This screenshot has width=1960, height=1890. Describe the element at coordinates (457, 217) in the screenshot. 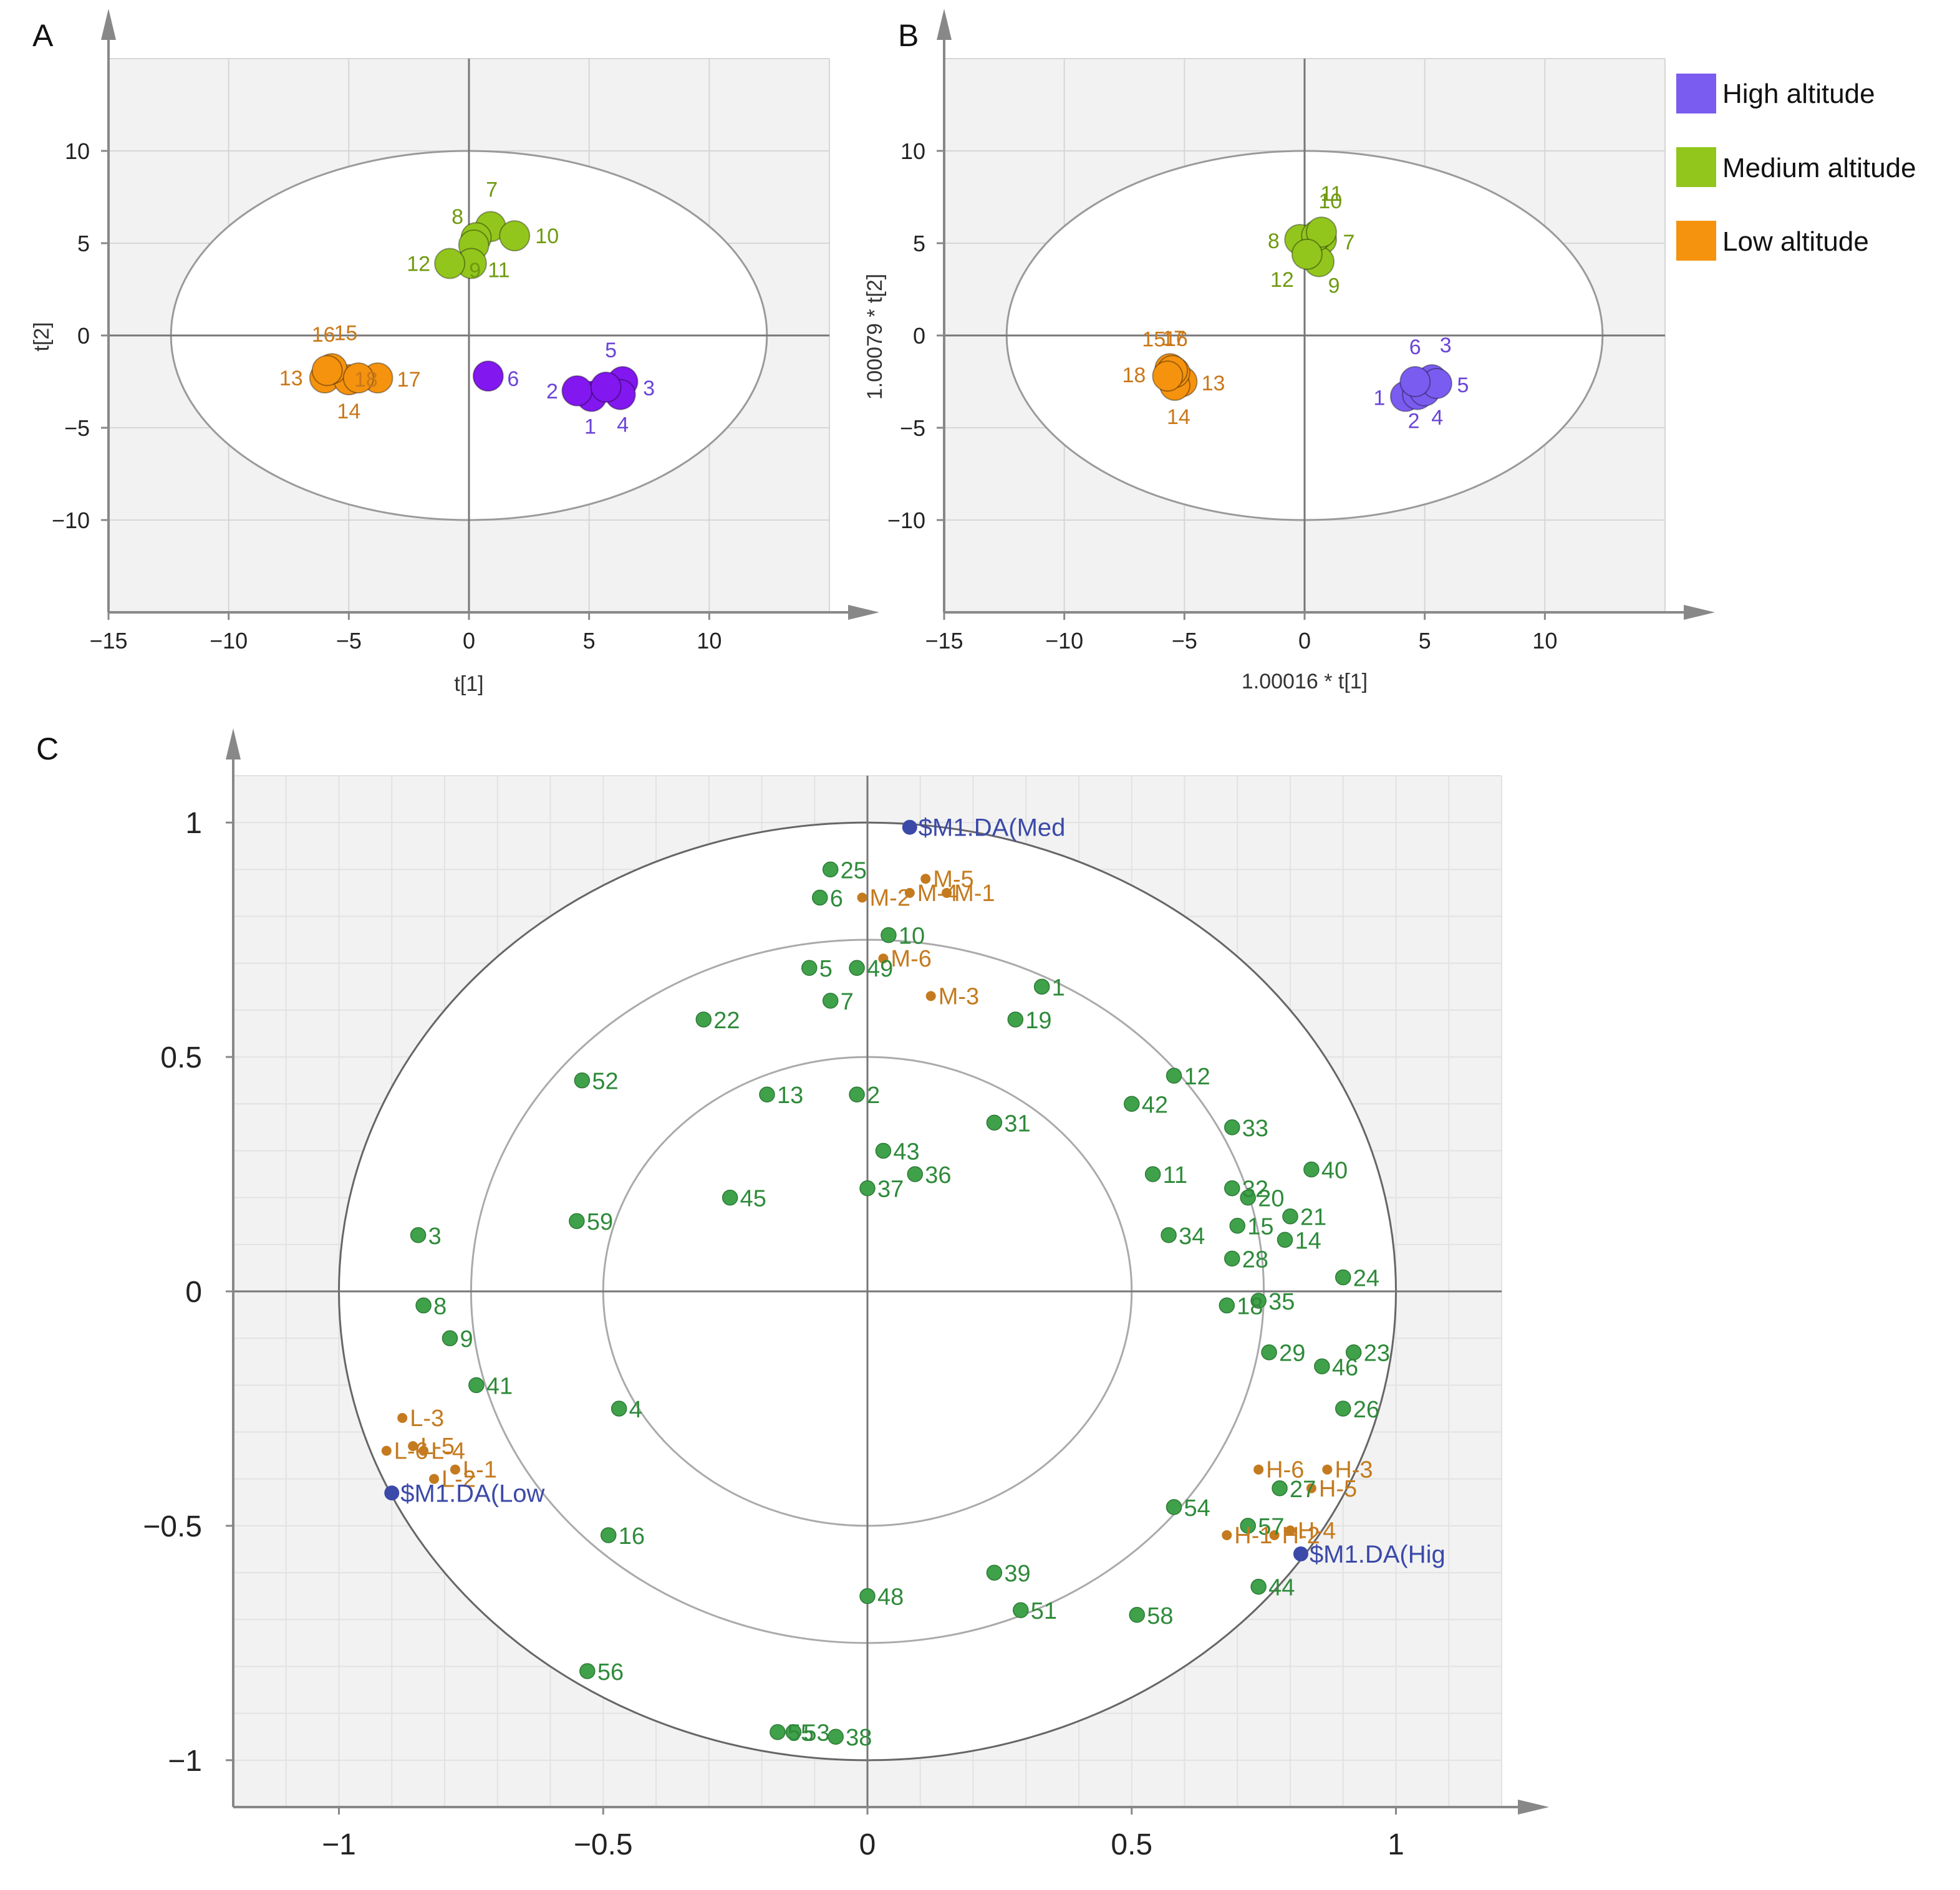

I see `panel-a-point-label-8: 8` at that location.